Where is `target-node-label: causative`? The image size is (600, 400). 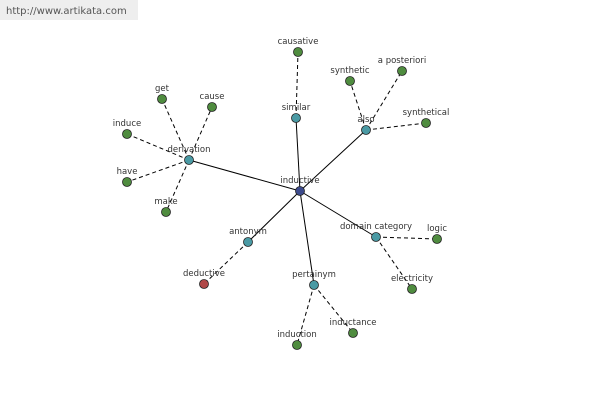 target-node-label: causative is located at coordinates (298, 42).